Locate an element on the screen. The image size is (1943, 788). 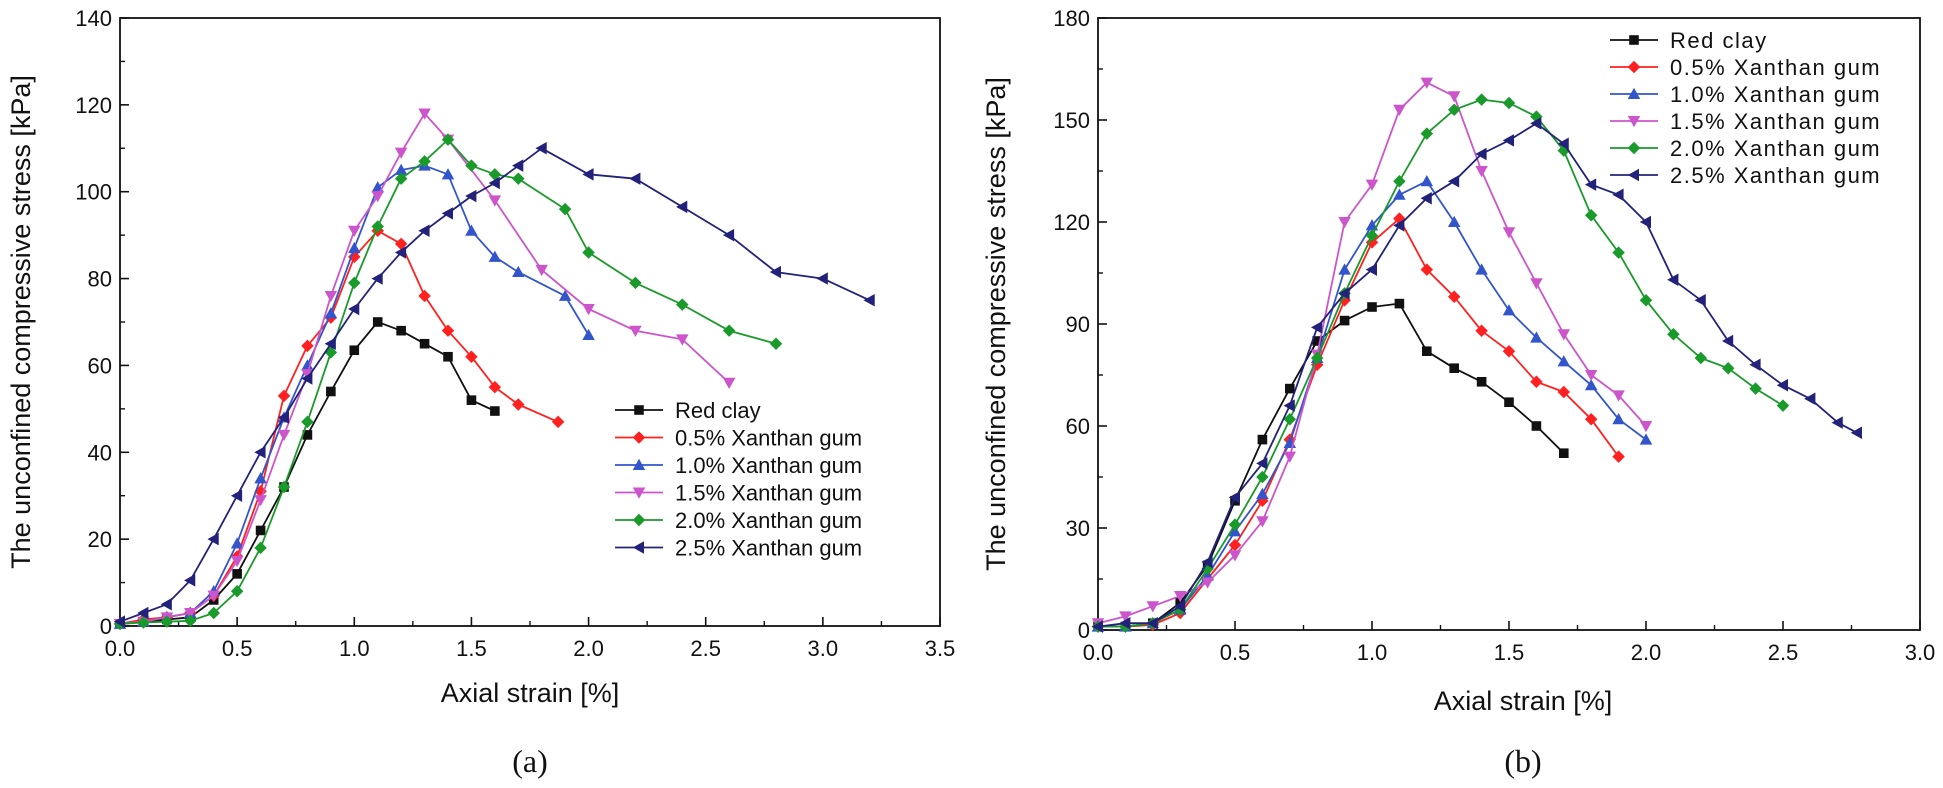
x-tick-label: 0.0 is located at coordinates (1098, 652).